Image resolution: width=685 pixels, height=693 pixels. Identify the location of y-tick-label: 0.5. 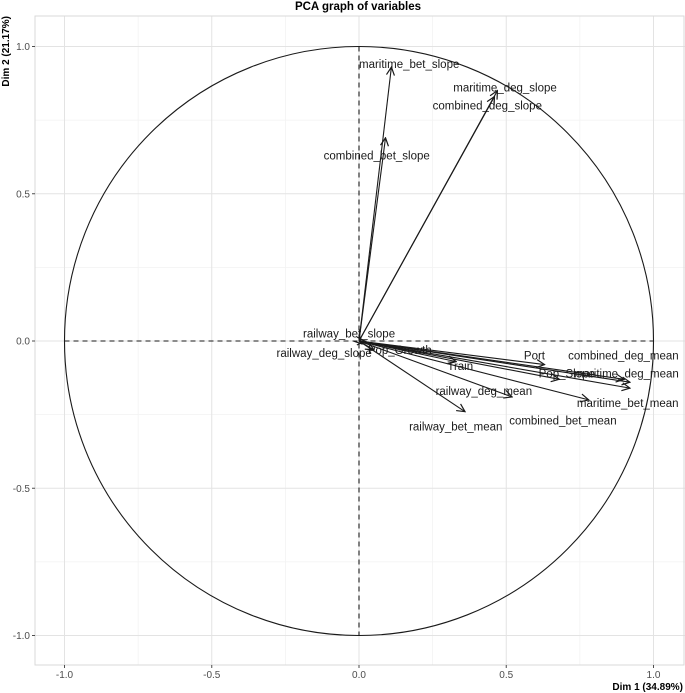
(23, 194).